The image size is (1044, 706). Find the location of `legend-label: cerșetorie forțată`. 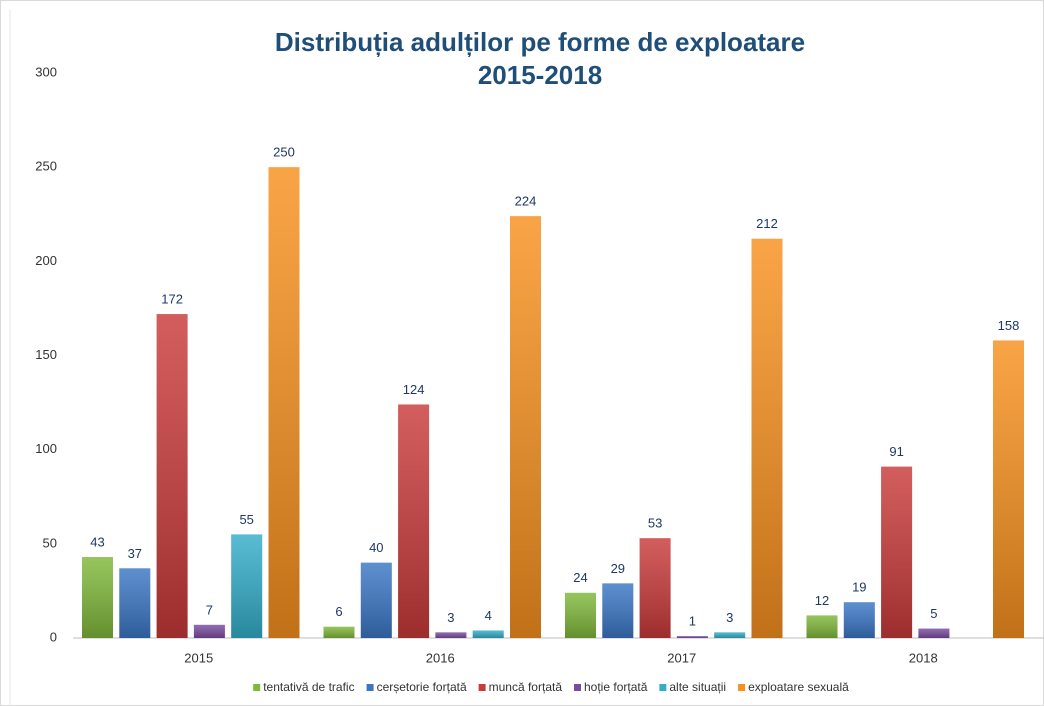

legend-label: cerșetorie forțată is located at coordinates (422, 687).